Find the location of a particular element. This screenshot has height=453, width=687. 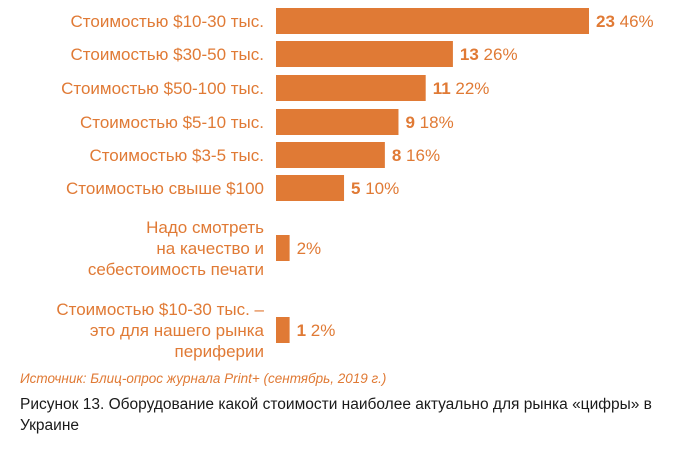

data-label-3: 11 22% is located at coordinates (461, 88).